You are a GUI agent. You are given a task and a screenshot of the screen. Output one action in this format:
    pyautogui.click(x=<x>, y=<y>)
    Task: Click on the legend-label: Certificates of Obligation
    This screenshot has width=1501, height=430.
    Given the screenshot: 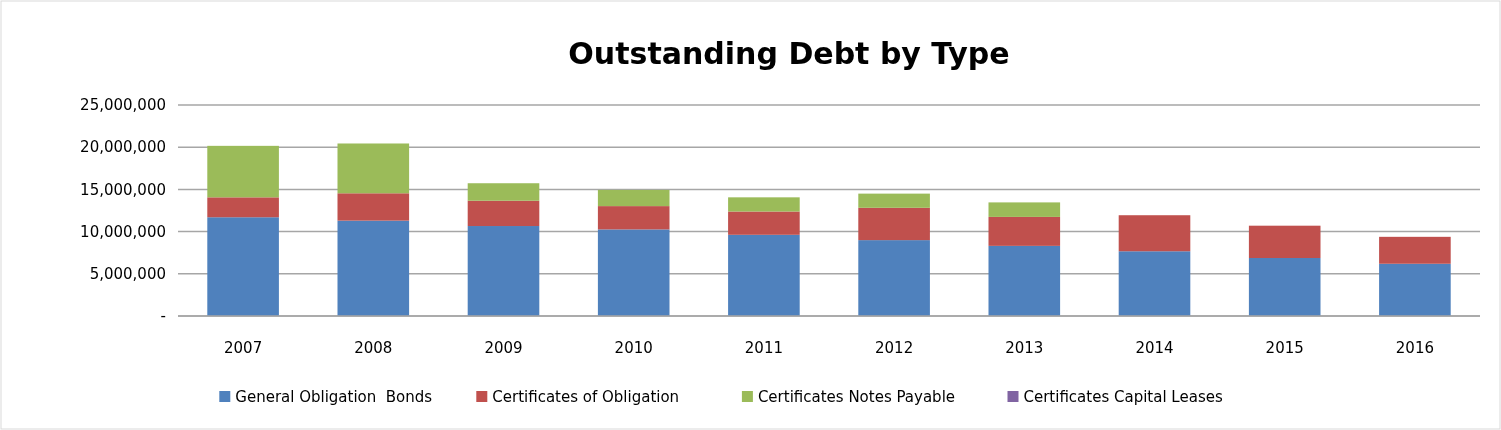 What is the action you would take?
    pyautogui.click(x=586, y=397)
    